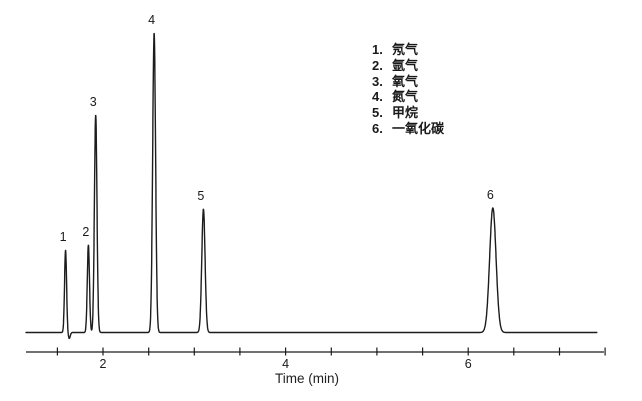  I want to click on legend-item-number: 5., so click(377, 113).